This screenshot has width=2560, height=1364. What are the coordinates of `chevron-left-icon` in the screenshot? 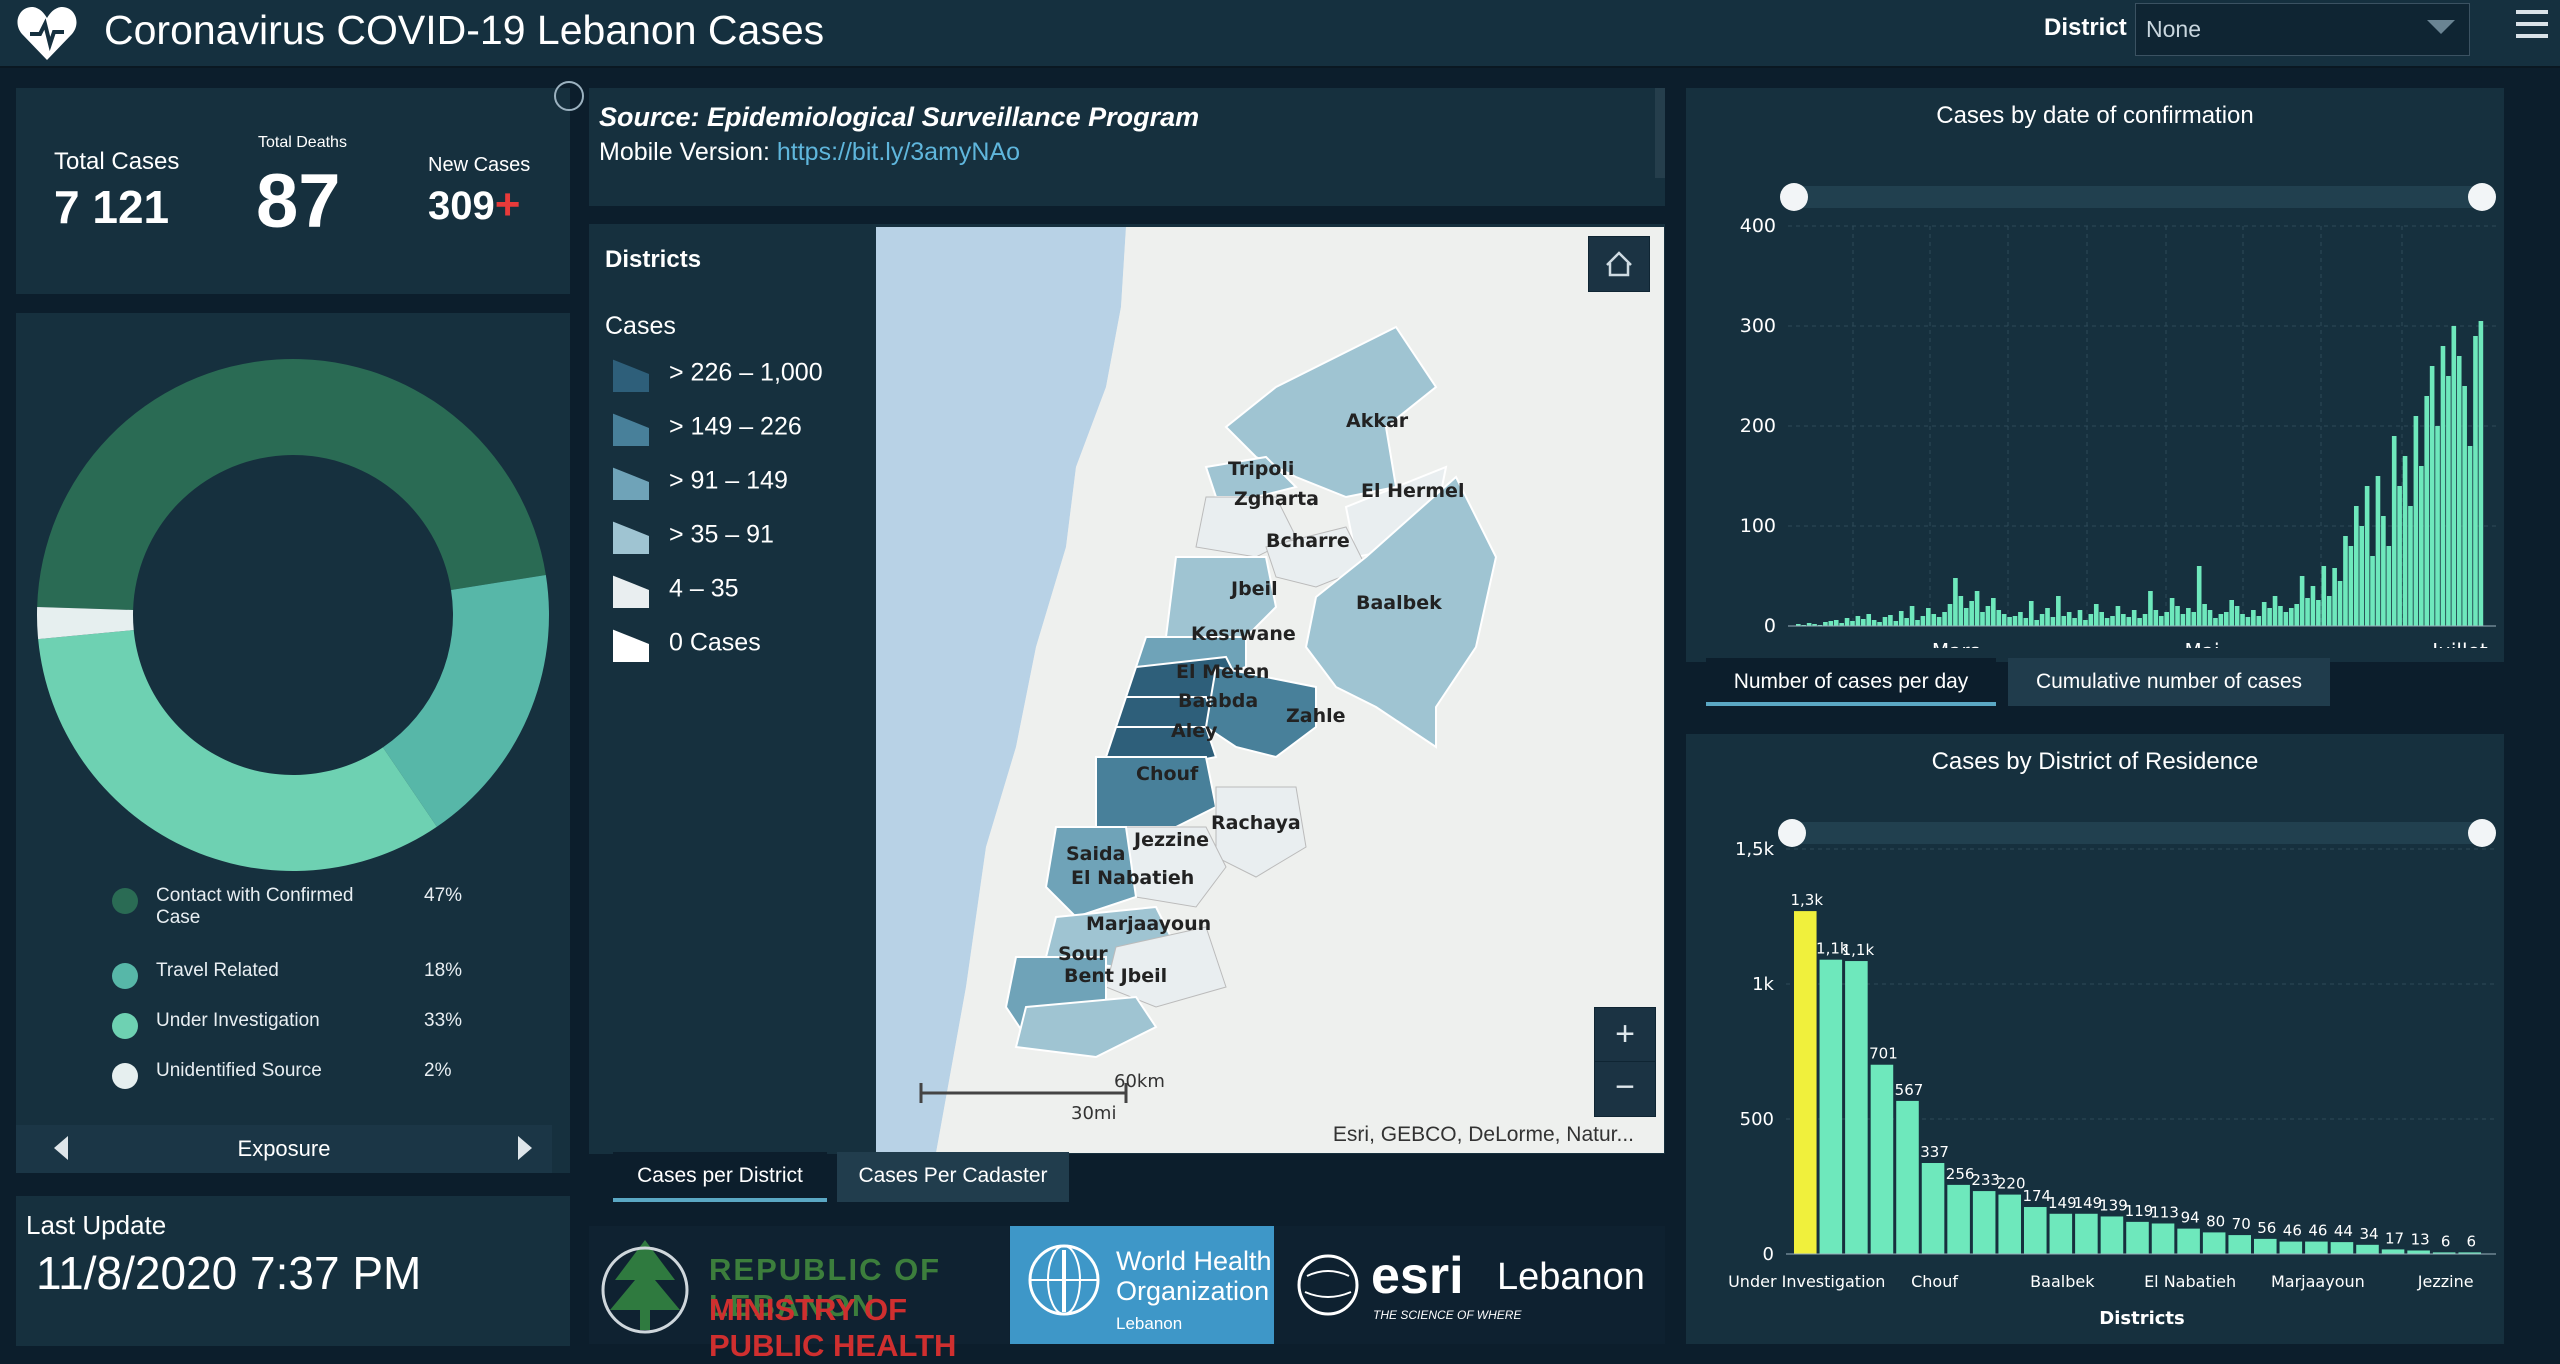 It's located at (61, 1148).